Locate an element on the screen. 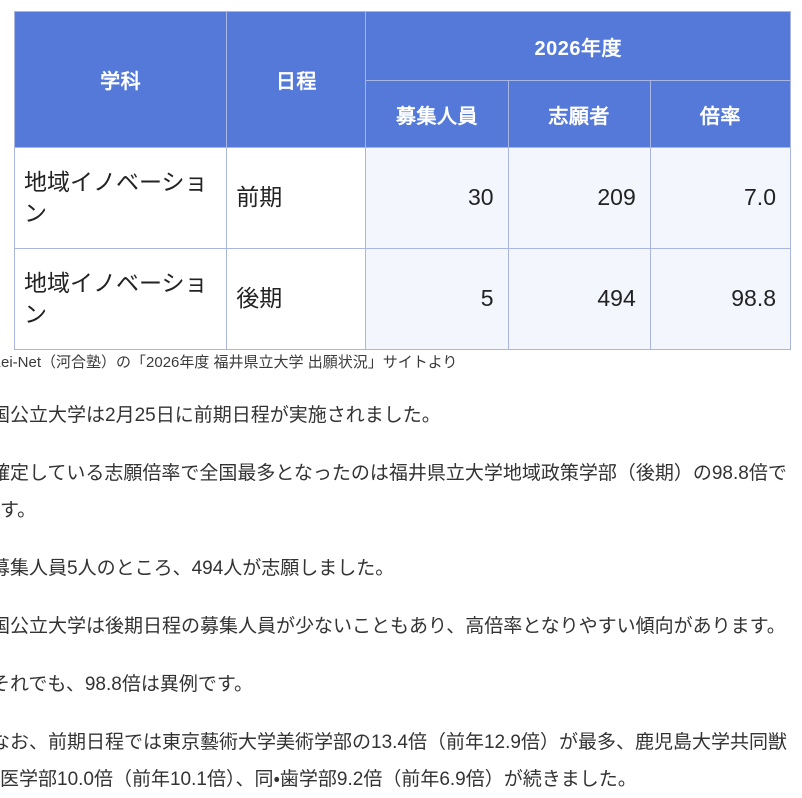 The width and height of the screenshot is (802, 798). cell-applicants: 209 is located at coordinates (579, 198).